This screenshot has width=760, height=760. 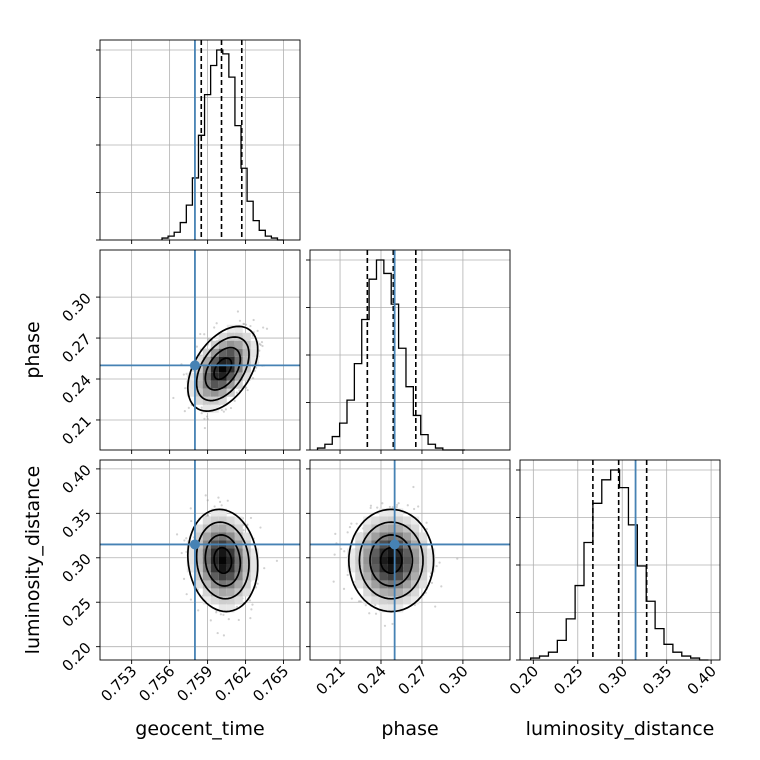 What do you see at coordinates (246, 336) in the screenshot?
I see `panel-geocent_time-vs-phase-cell-3--4` at bounding box center [246, 336].